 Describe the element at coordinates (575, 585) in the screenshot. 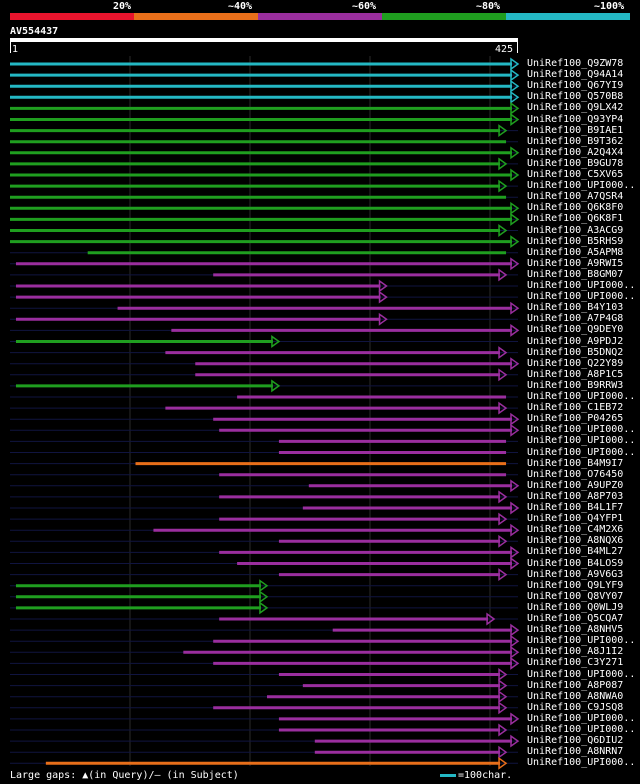

I see `hit-label: UniRef100_Q9LYF9` at that location.